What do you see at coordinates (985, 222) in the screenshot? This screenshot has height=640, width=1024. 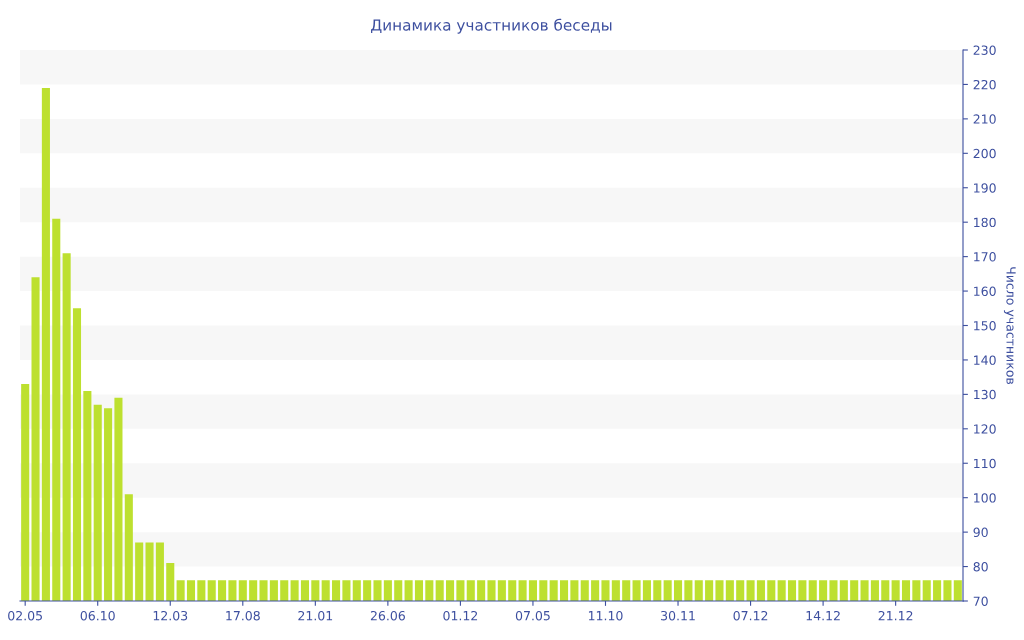 I see `y-tick-label: 180` at bounding box center [985, 222].